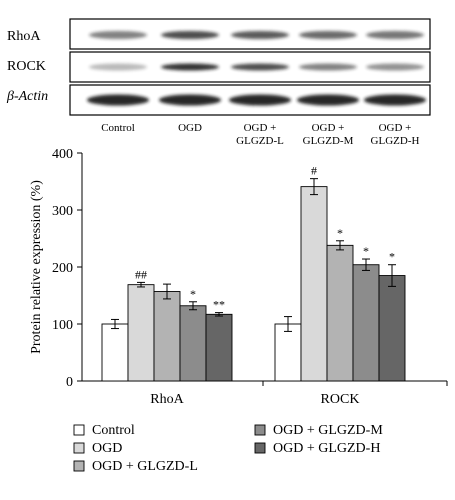 This screenshot has height=500, width=455. Describe the element at coordinates (141, 274) in the screenshot. I see `significance-label-rhoa-2: ##` at that location.